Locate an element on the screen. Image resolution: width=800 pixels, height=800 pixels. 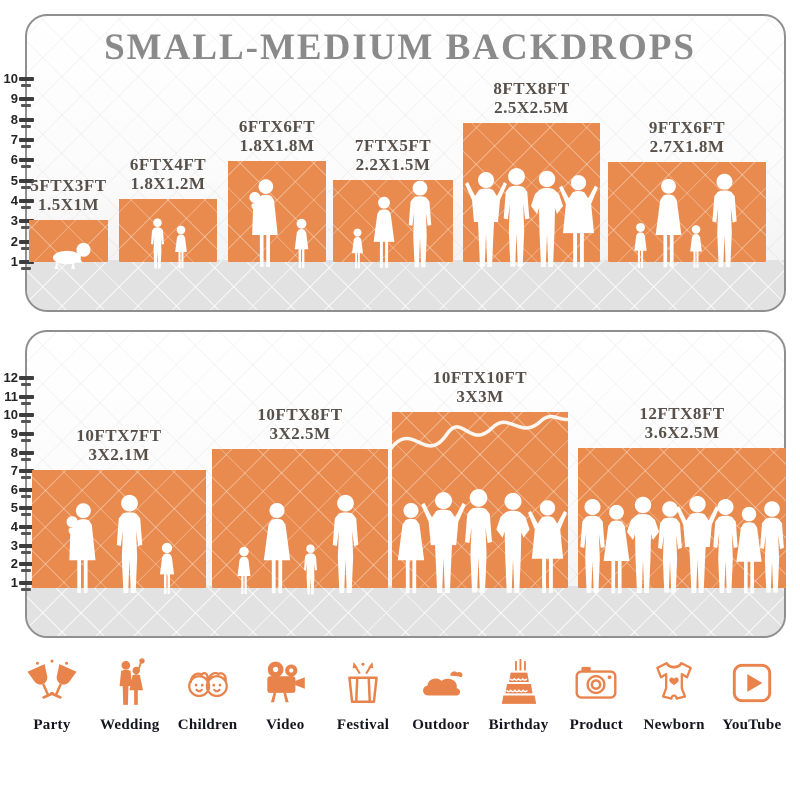
children-faces-icon is located at coordinates (208, 683).